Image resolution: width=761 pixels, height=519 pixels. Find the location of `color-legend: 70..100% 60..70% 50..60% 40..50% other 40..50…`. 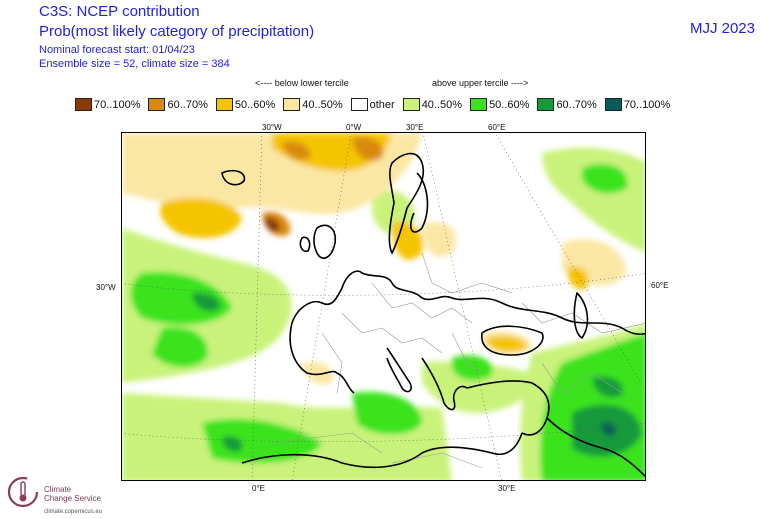

color-legend: 70..100% 60..70% 50..60% 40..50% other 40..50… is located at coordinates (376, 104).